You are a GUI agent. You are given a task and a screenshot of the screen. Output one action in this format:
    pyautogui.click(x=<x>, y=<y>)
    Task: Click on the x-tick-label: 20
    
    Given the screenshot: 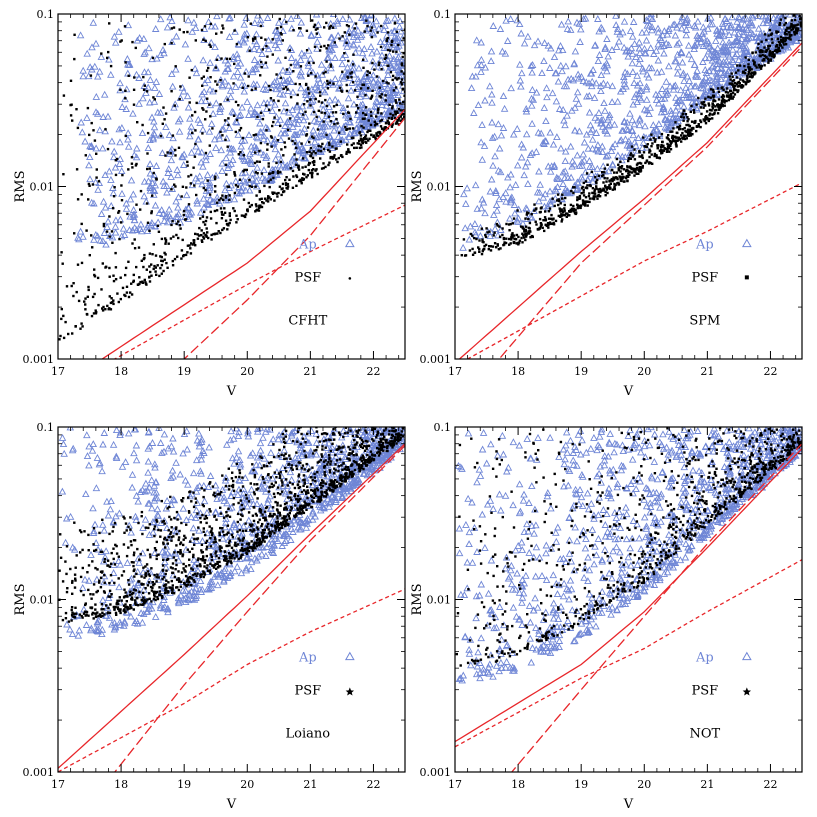 What is the action you would take?
    pyautogui.click(x=247, y=371)
    